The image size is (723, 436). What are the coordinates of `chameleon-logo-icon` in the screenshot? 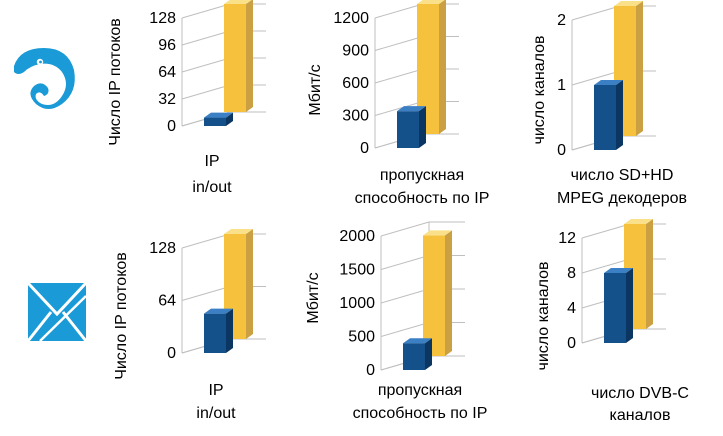 It's located at (44, 78).